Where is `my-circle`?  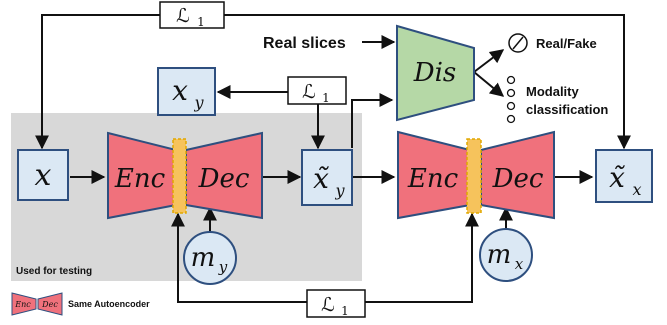 my-circle is located at coordinates (210, 258).